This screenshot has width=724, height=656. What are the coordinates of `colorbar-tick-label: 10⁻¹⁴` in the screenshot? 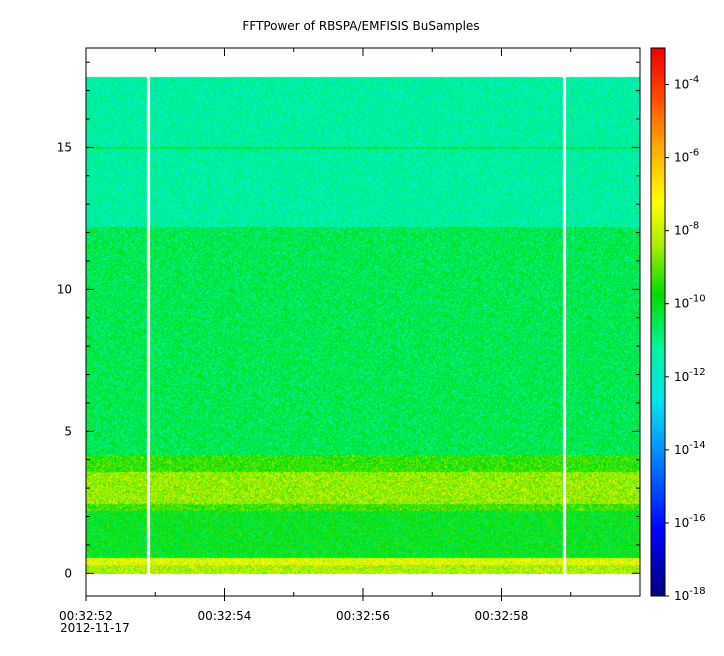 It's located at (690, 448).